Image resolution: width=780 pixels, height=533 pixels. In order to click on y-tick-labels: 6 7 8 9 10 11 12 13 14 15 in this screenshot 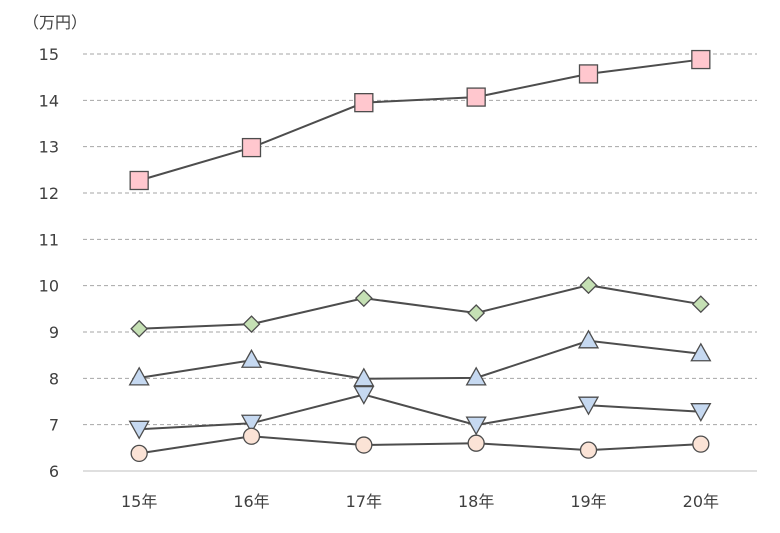, I will do `click(49, 263)`.